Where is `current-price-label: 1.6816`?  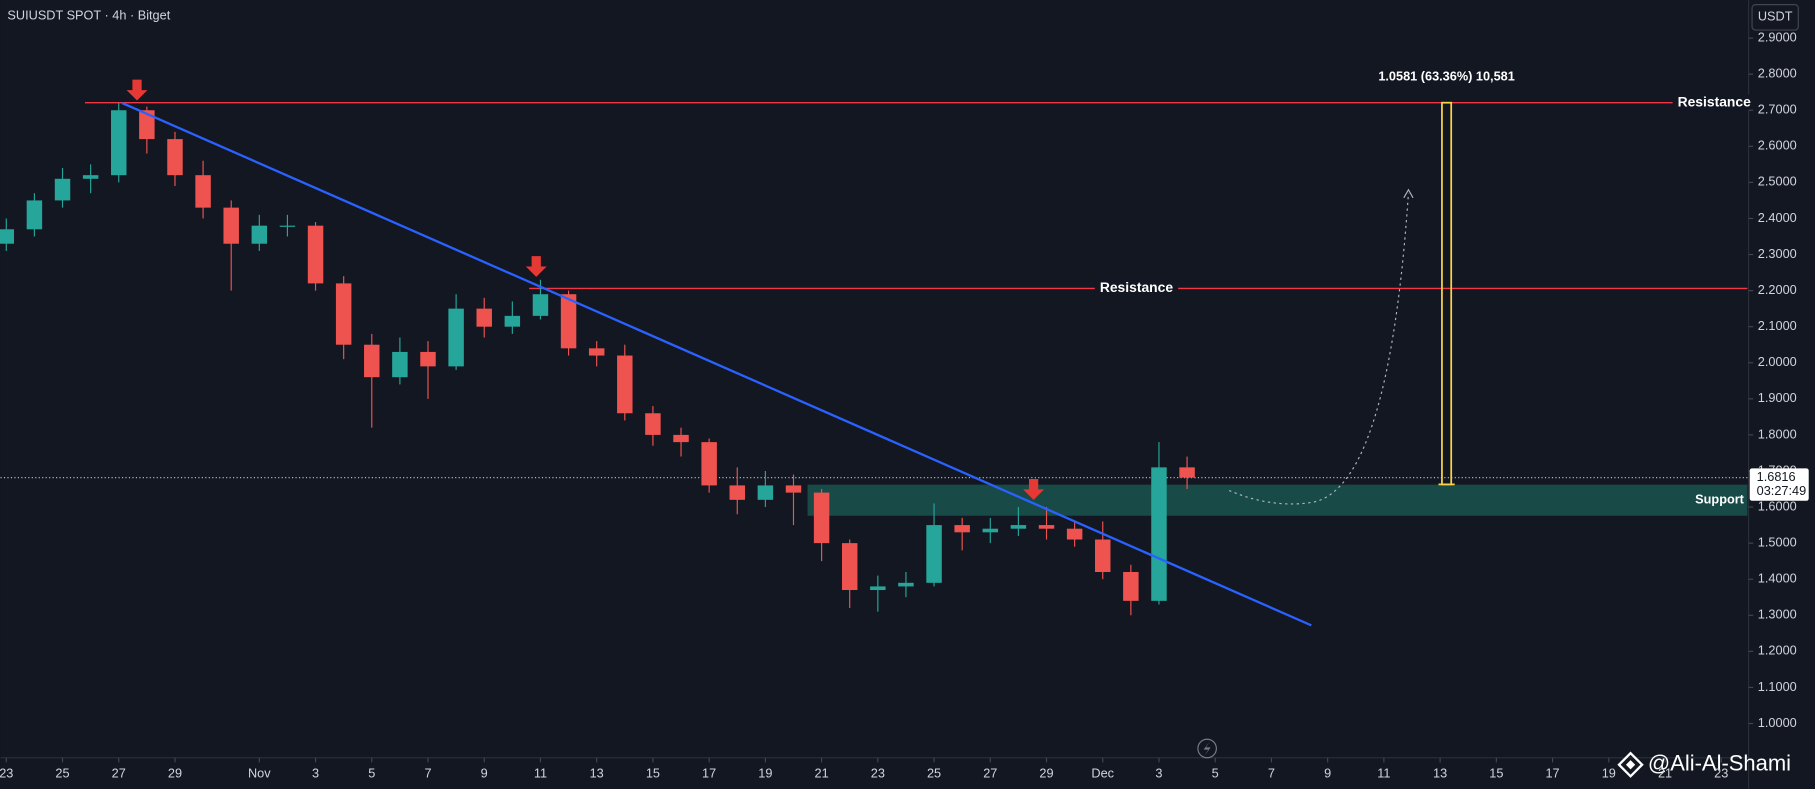
current-price-label: 1.6816 is located at coordinates (1776, 476).